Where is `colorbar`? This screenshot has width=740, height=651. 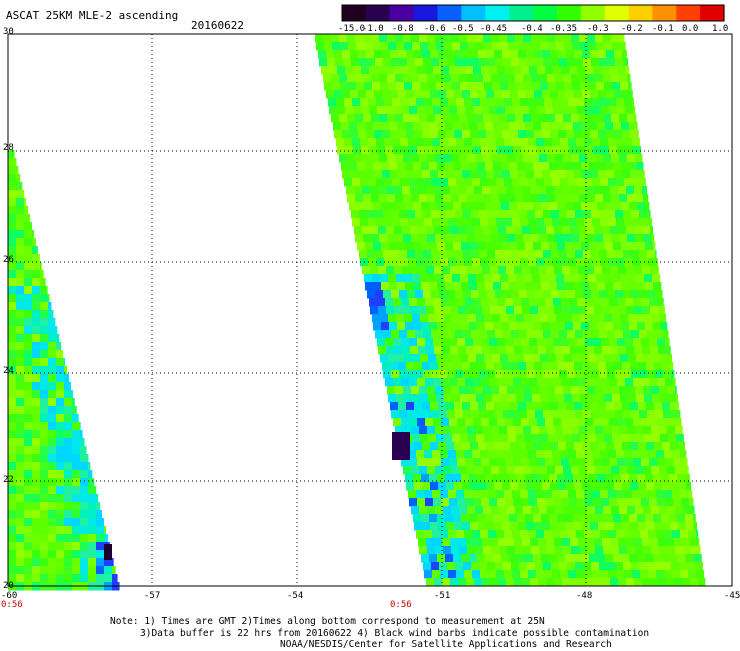 colorbar is located at coordinates (533, 13).